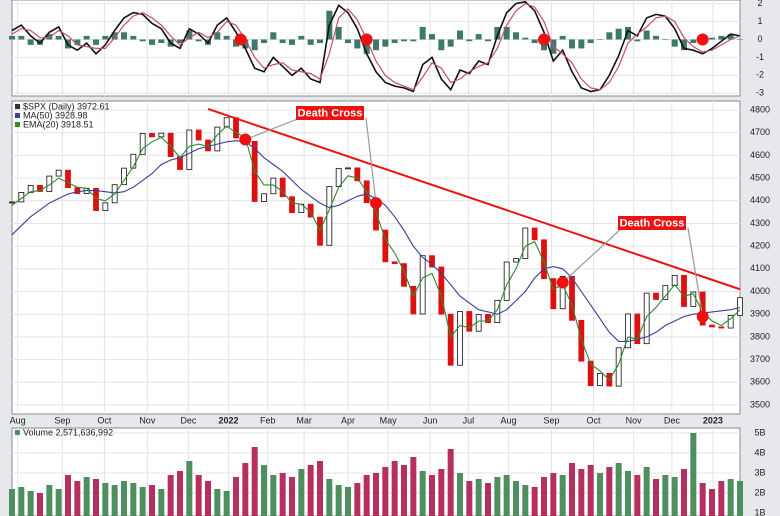  I want to click on y-tick-label: 3700, so click(760, 359).